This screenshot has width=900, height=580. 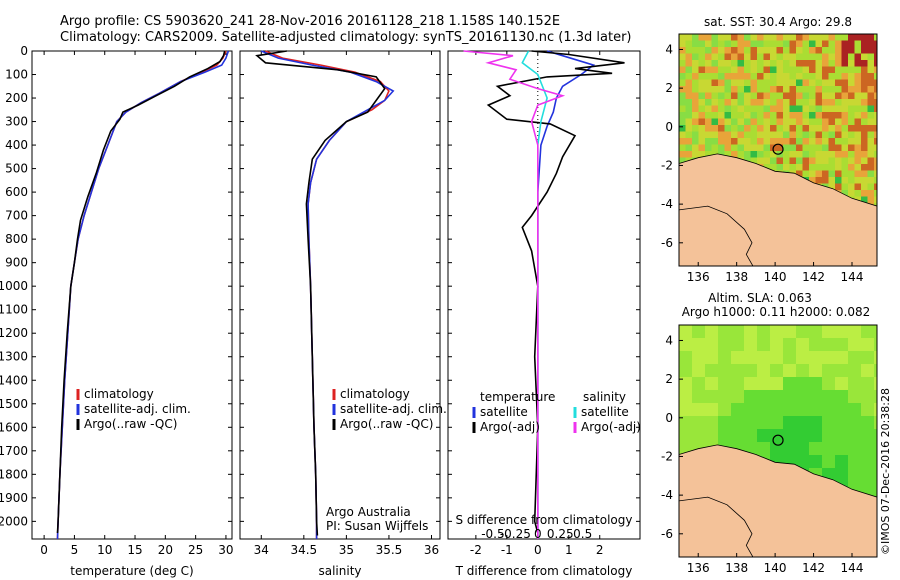 What do you see at coordinates (16, 239) in the screenshot?
I see `y-tick-label: 800` at bounding box center [16, 239].